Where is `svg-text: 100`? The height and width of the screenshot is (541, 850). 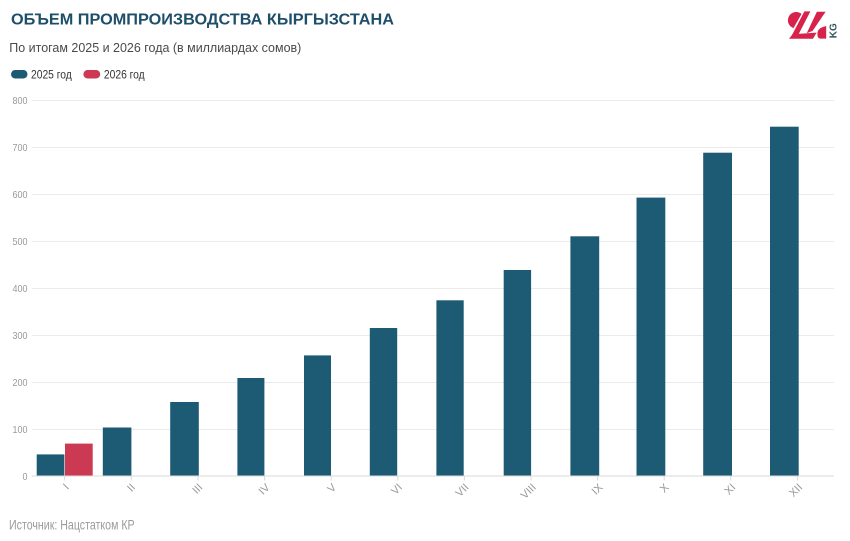 svg-text: 100 is located at coordinates (20, 430).